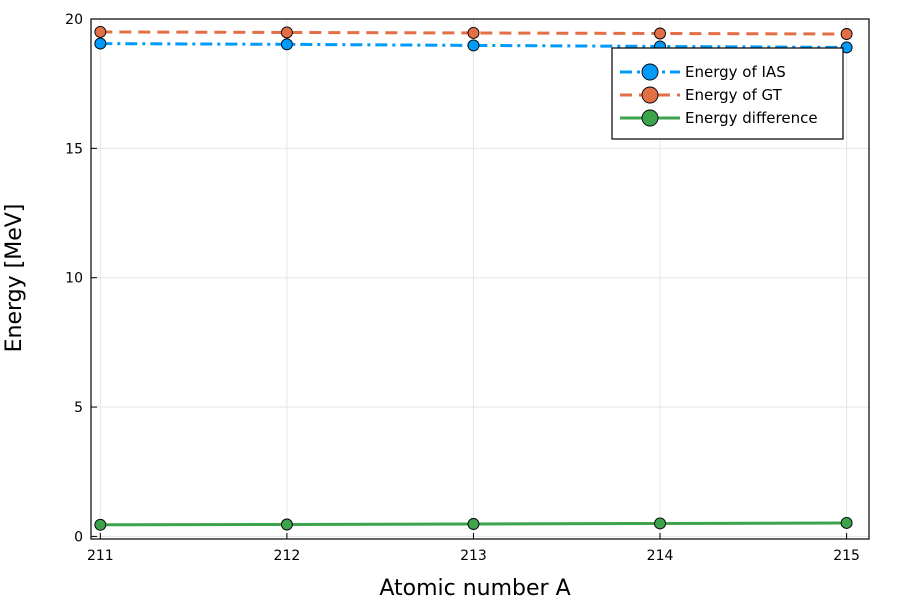  I want to click on legend-label: Energy of IAS, so click(735, 72).